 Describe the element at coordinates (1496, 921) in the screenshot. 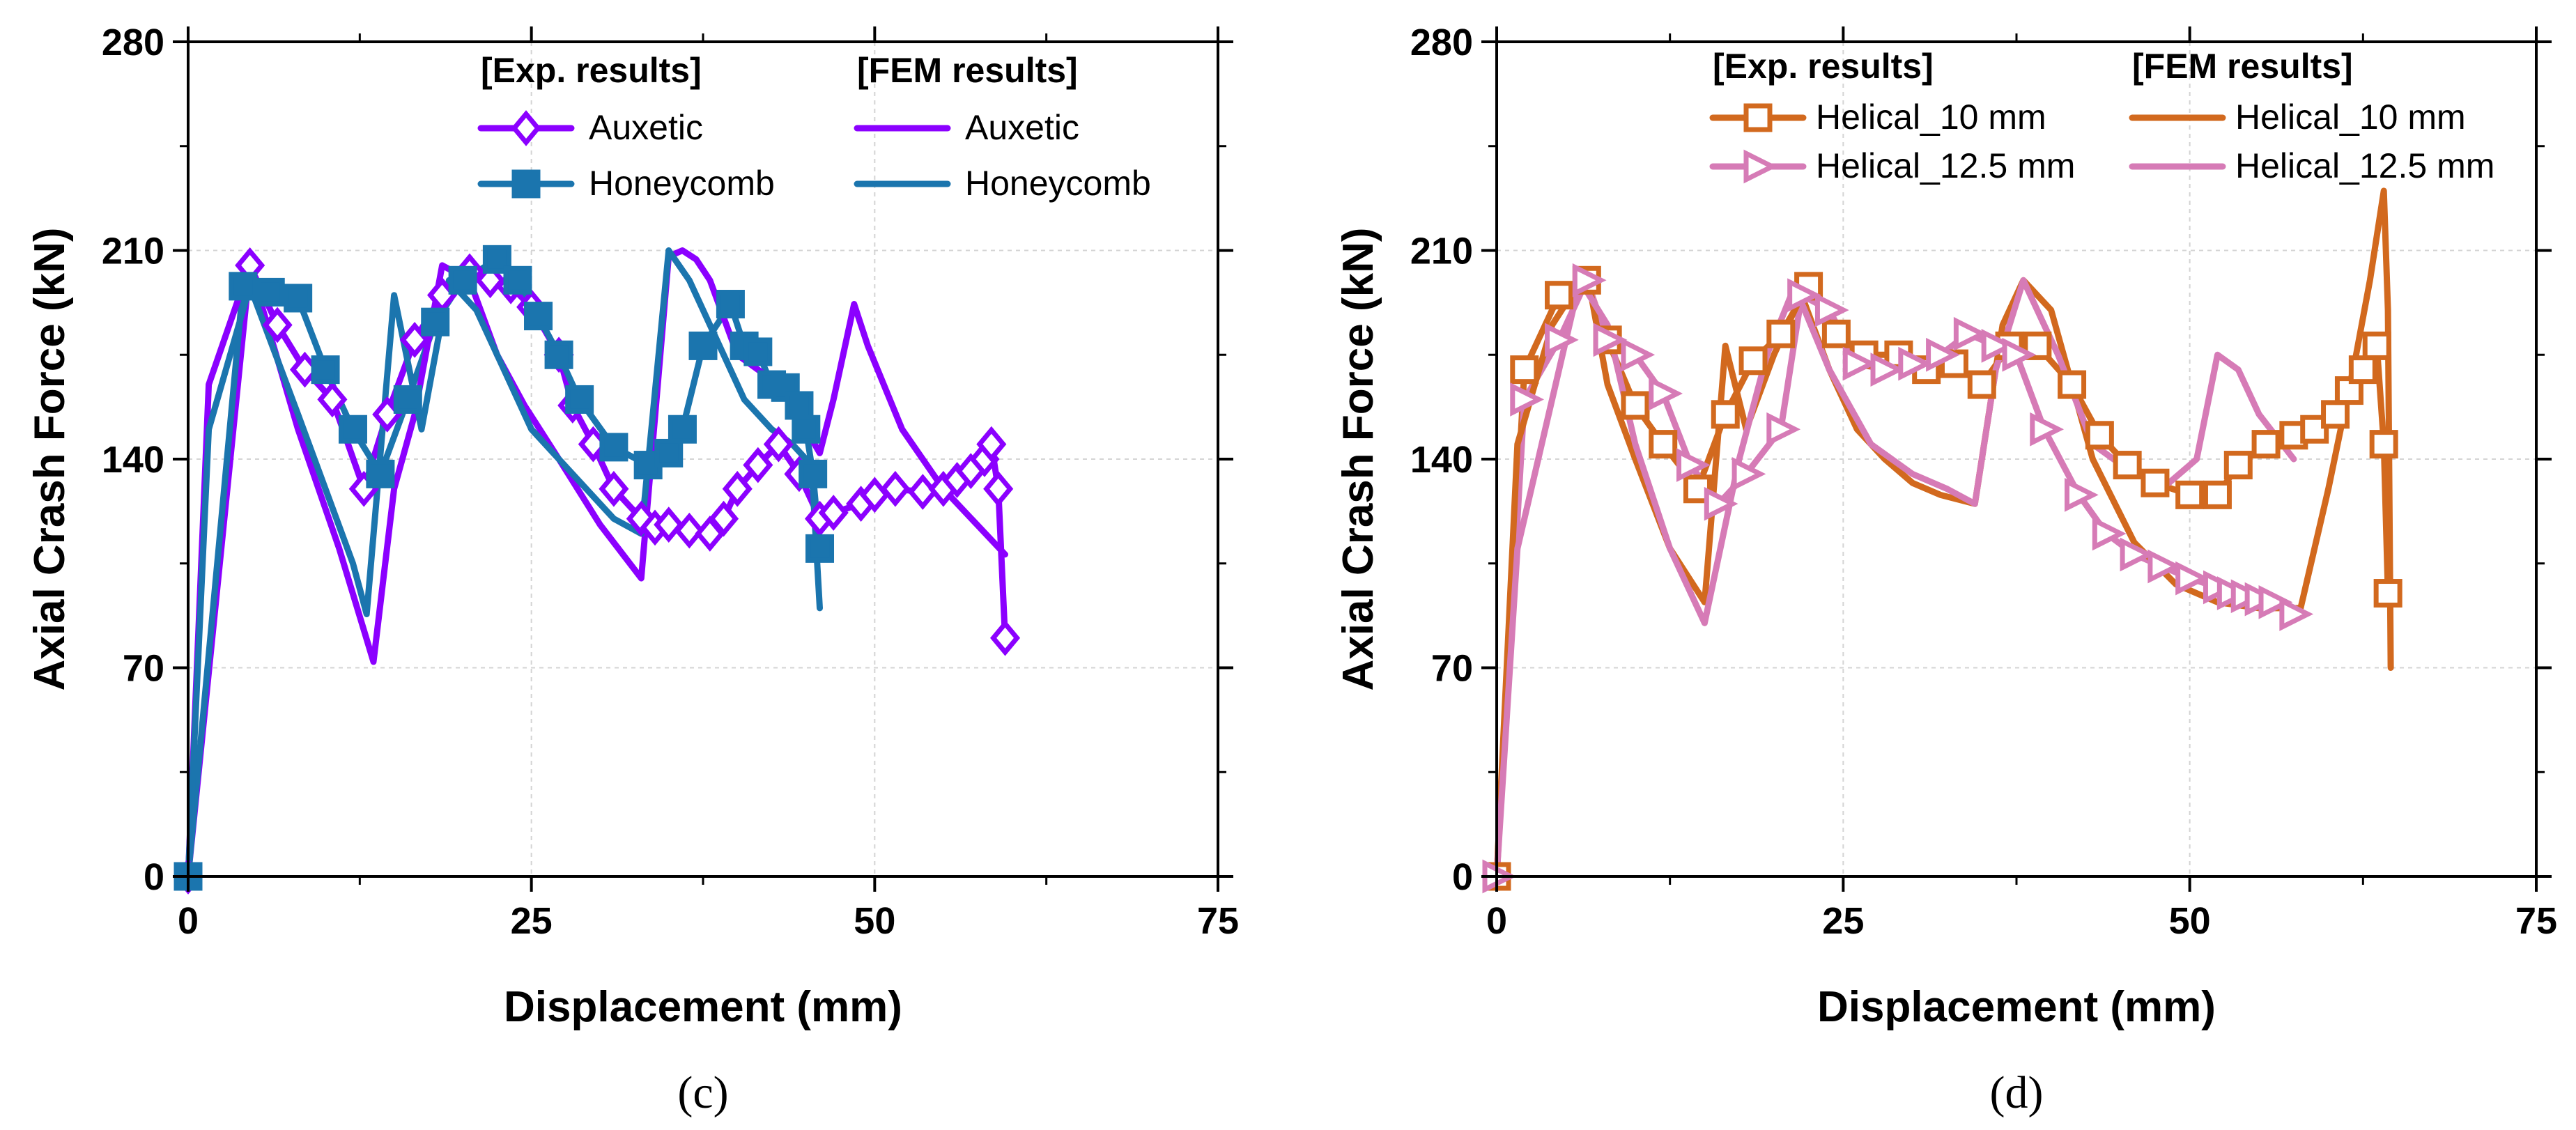

I see `x-tick-label: 0` at that location.